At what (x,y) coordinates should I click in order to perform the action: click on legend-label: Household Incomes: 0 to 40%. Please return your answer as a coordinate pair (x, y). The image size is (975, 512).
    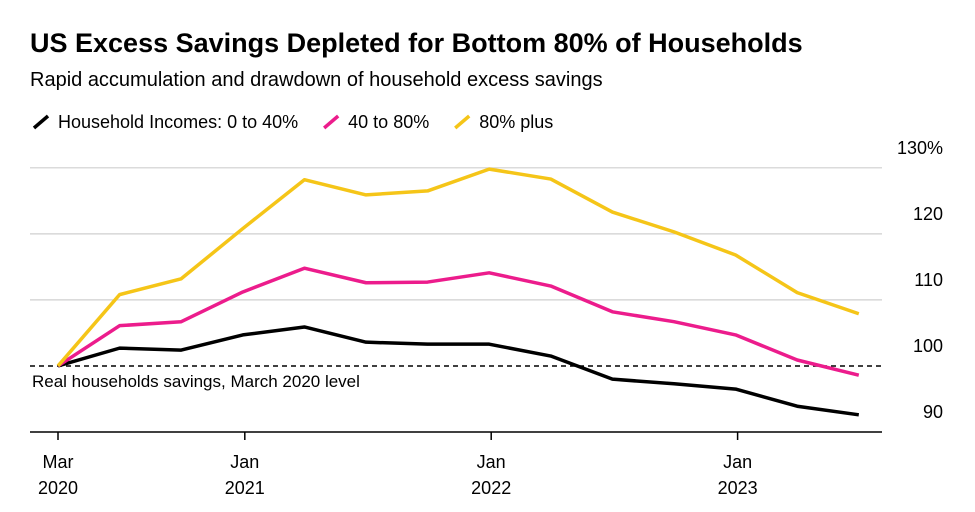
    Looking at the image, I should click on (178, 122).